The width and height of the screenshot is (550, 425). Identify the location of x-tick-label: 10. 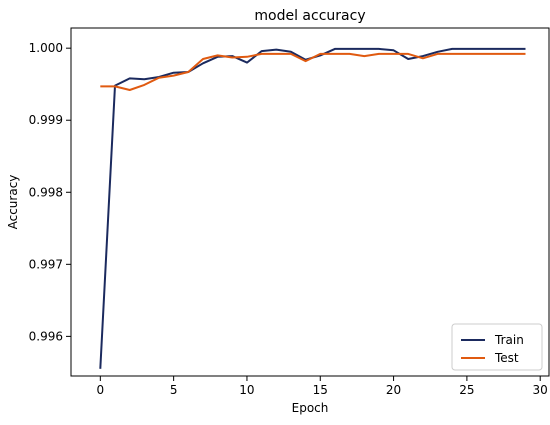
(246, 390).